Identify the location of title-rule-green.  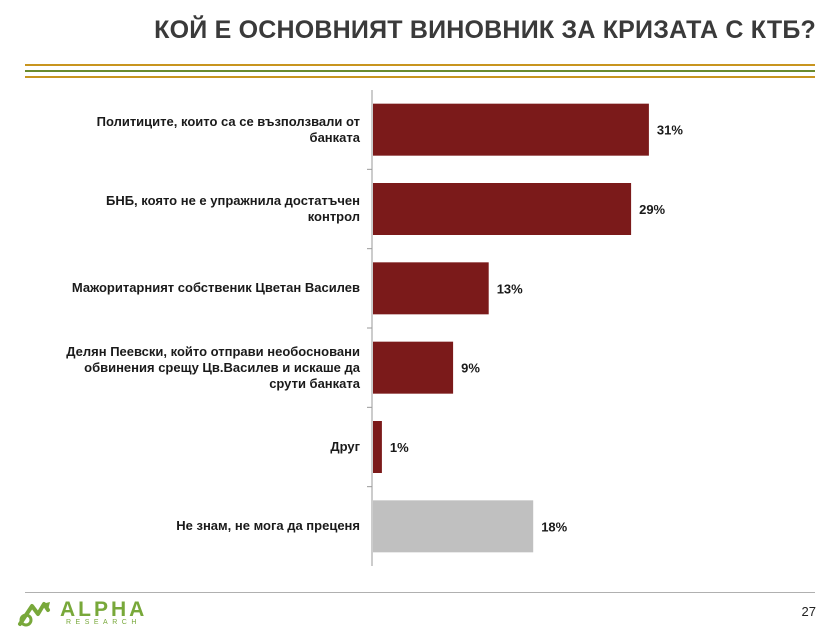
(420, 71).